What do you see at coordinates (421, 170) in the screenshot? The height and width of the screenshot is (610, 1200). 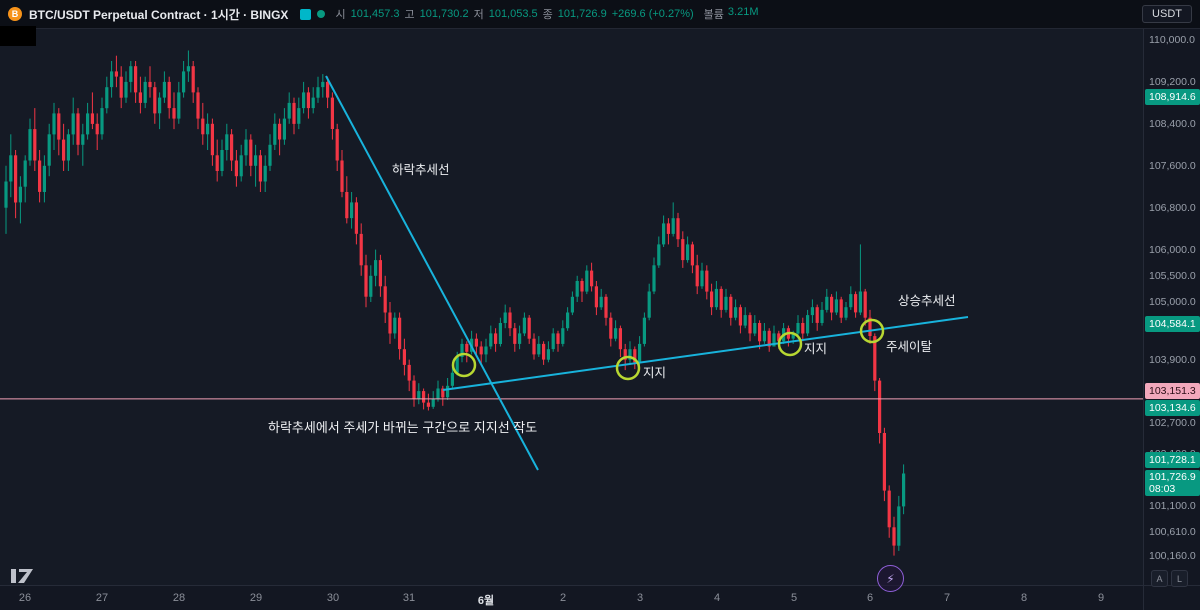 I see `annotation-label: 하락추세선` at bounding box center [421, 170].